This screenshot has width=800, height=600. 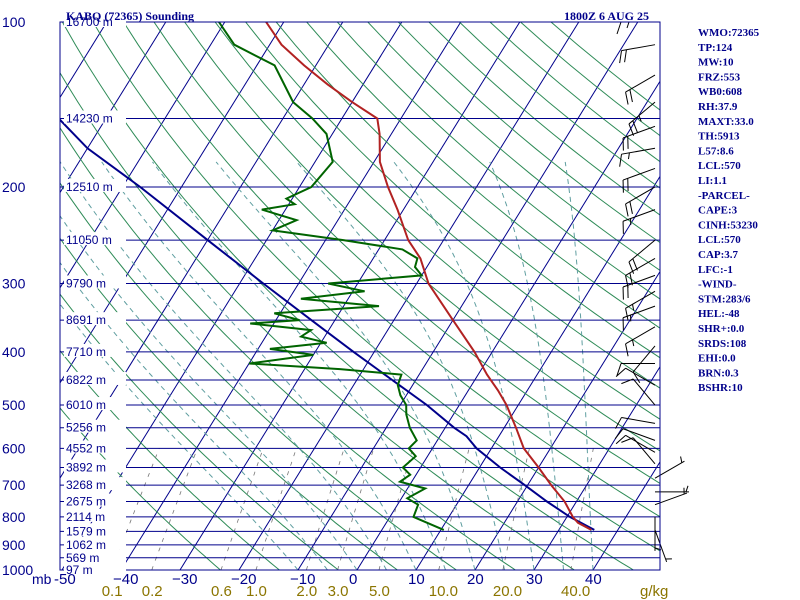 What do you see at coordinates (575, 591) in the screenshot?
I see `mixing-ratio-tick-label: 40.0` at bounding box center [575, 591].